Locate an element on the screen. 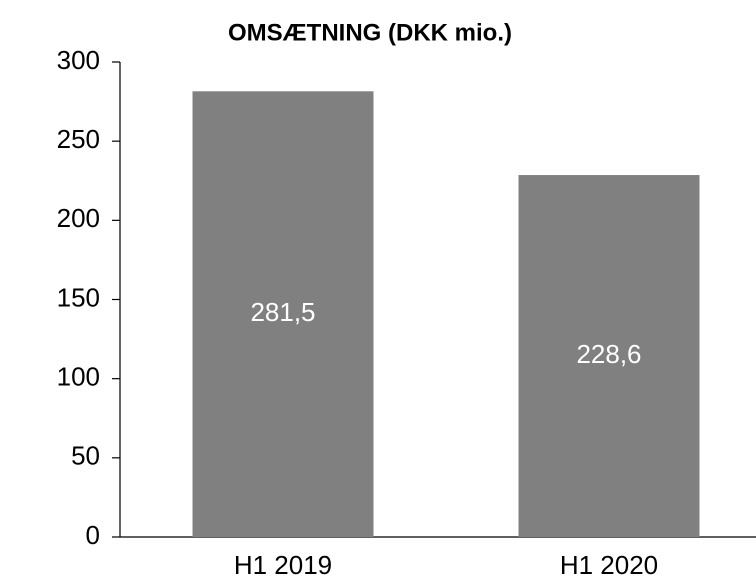  y-tick-label: 250 is located at coordinates (78, 139).